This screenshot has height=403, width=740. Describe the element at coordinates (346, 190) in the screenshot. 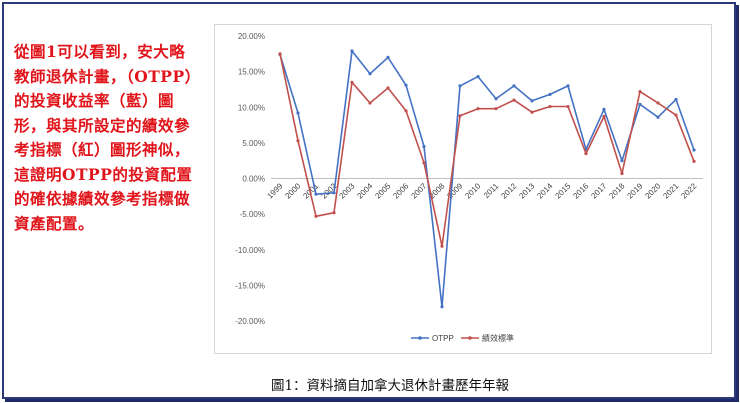

I see `x-tick-label: 2003` at that location.